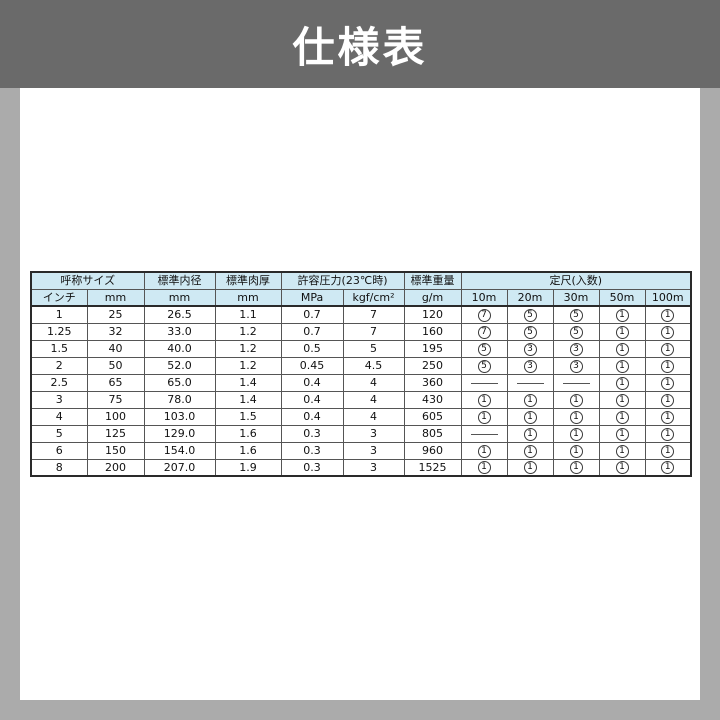 Image resolution: width=720 pixels, height=720 pixels. What do you see at coordinates (179, 416) in the screenshot?
I see `table-cell: 103.0` at bounding box center [179, 416].